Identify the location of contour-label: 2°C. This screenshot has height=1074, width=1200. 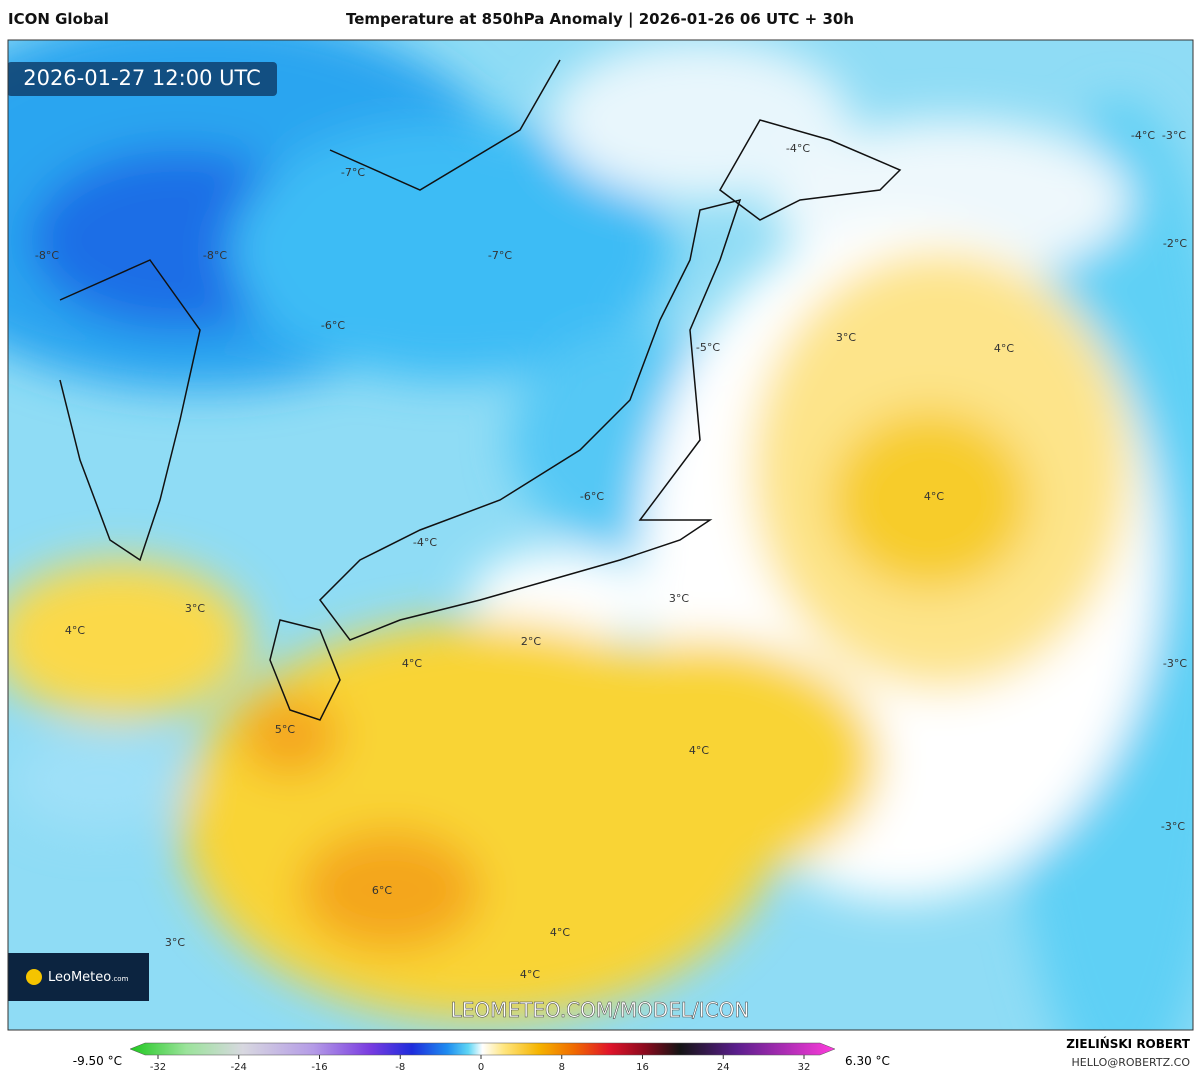
(531, 641).